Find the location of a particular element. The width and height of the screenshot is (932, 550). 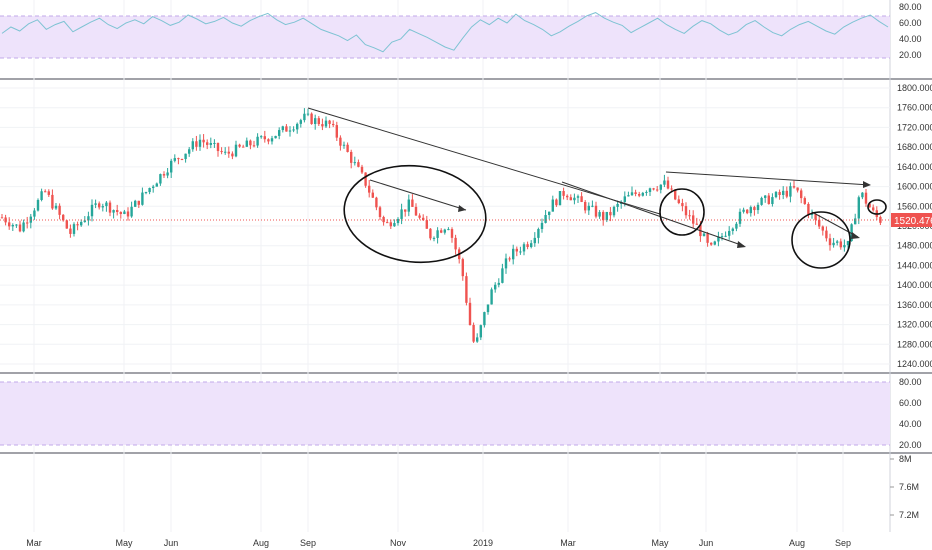

rsi-bottom-panel is located at coordinates (445, 413).